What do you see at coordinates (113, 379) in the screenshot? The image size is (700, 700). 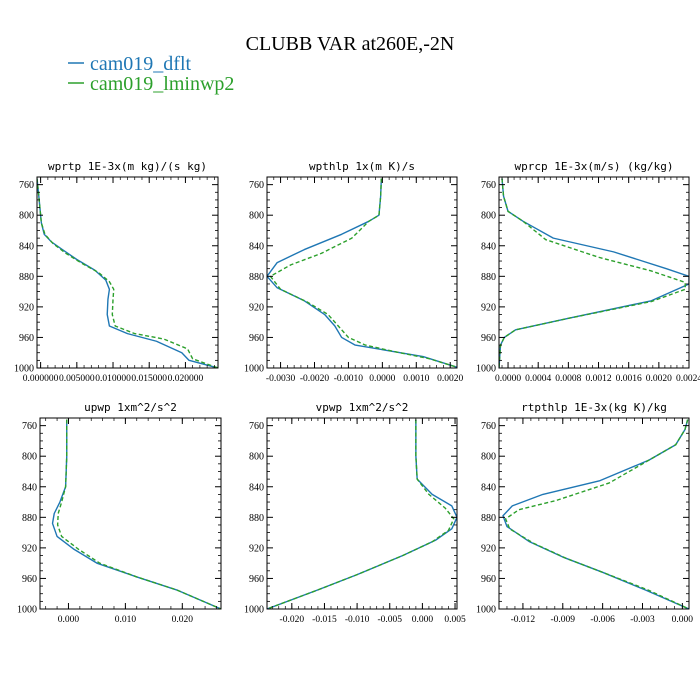 I see `x-tick-label: 0.010000` at bounding box center [113, 379].